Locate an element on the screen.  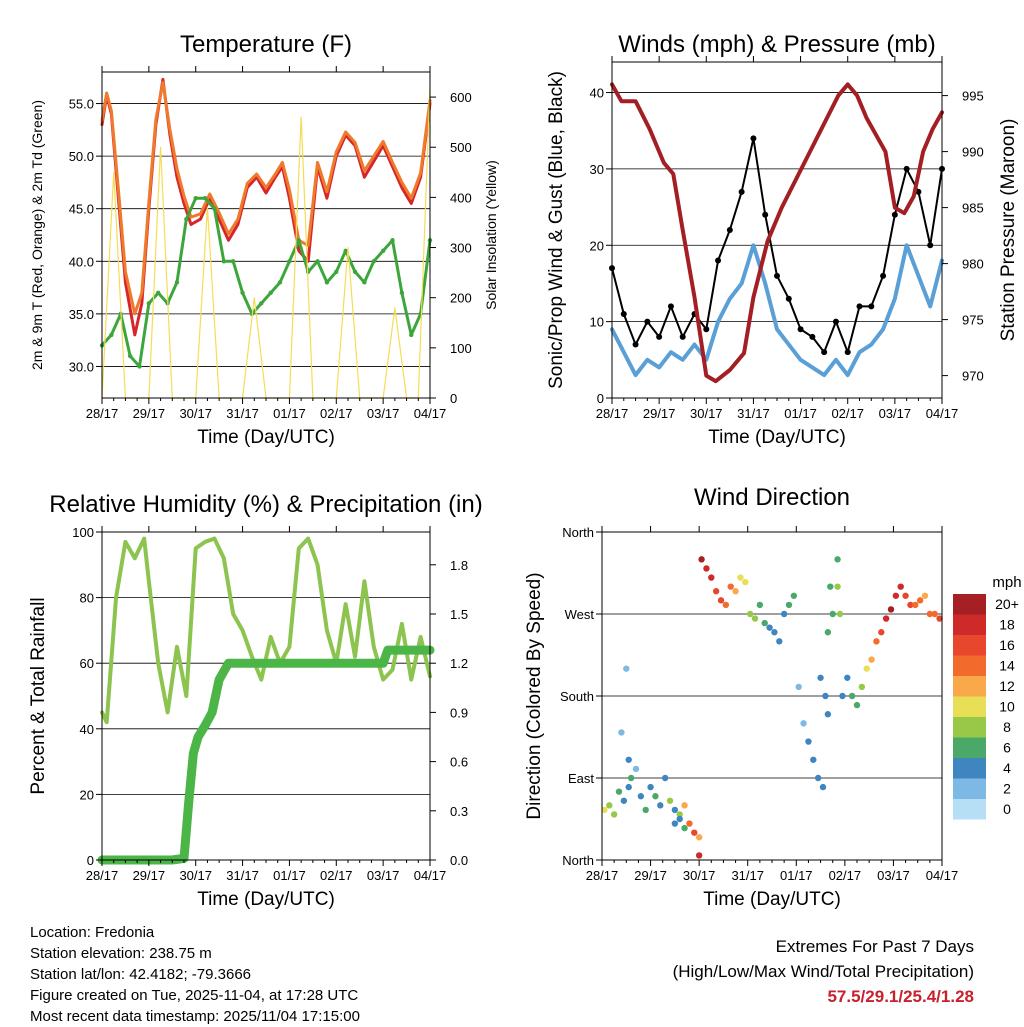
latlon-text: Station lat/lon: 42.4182; -79.3666 is located at coordinates (141, 974).